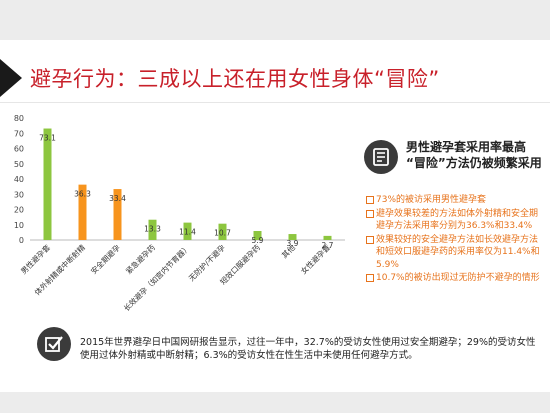 The height and width of the screenshot is (413, 550). I want to click on finding-item: 10.7%的被访出现过无防护不避孕的情形, so click(454, 278).